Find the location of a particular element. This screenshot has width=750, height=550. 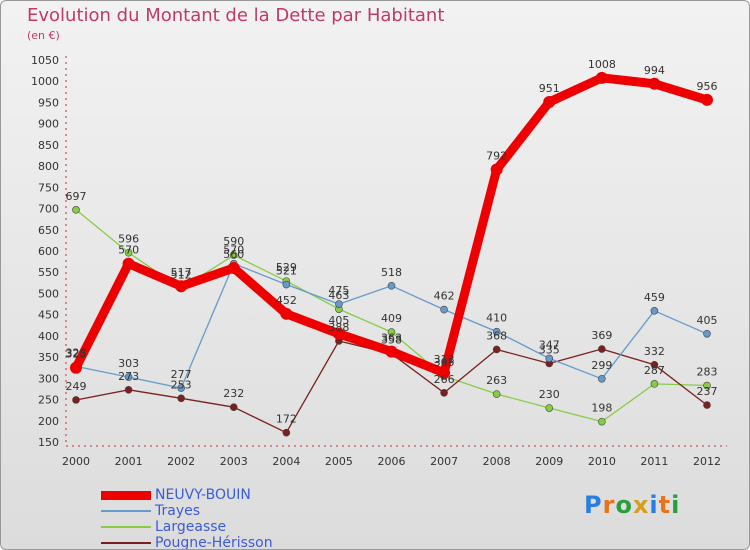

data-label: 517 is located at coordinates (181, 272).